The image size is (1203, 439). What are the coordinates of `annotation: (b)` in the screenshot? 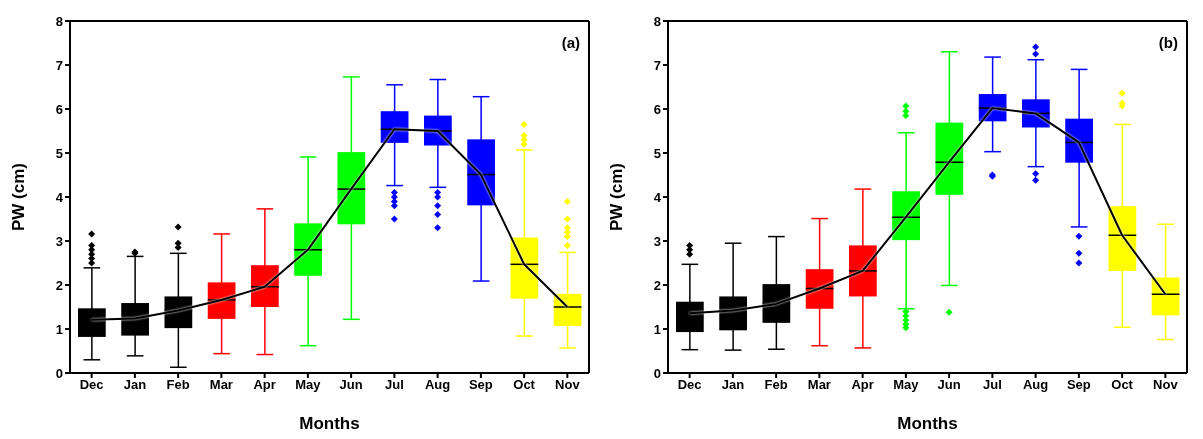 It's located at (1168, 42).